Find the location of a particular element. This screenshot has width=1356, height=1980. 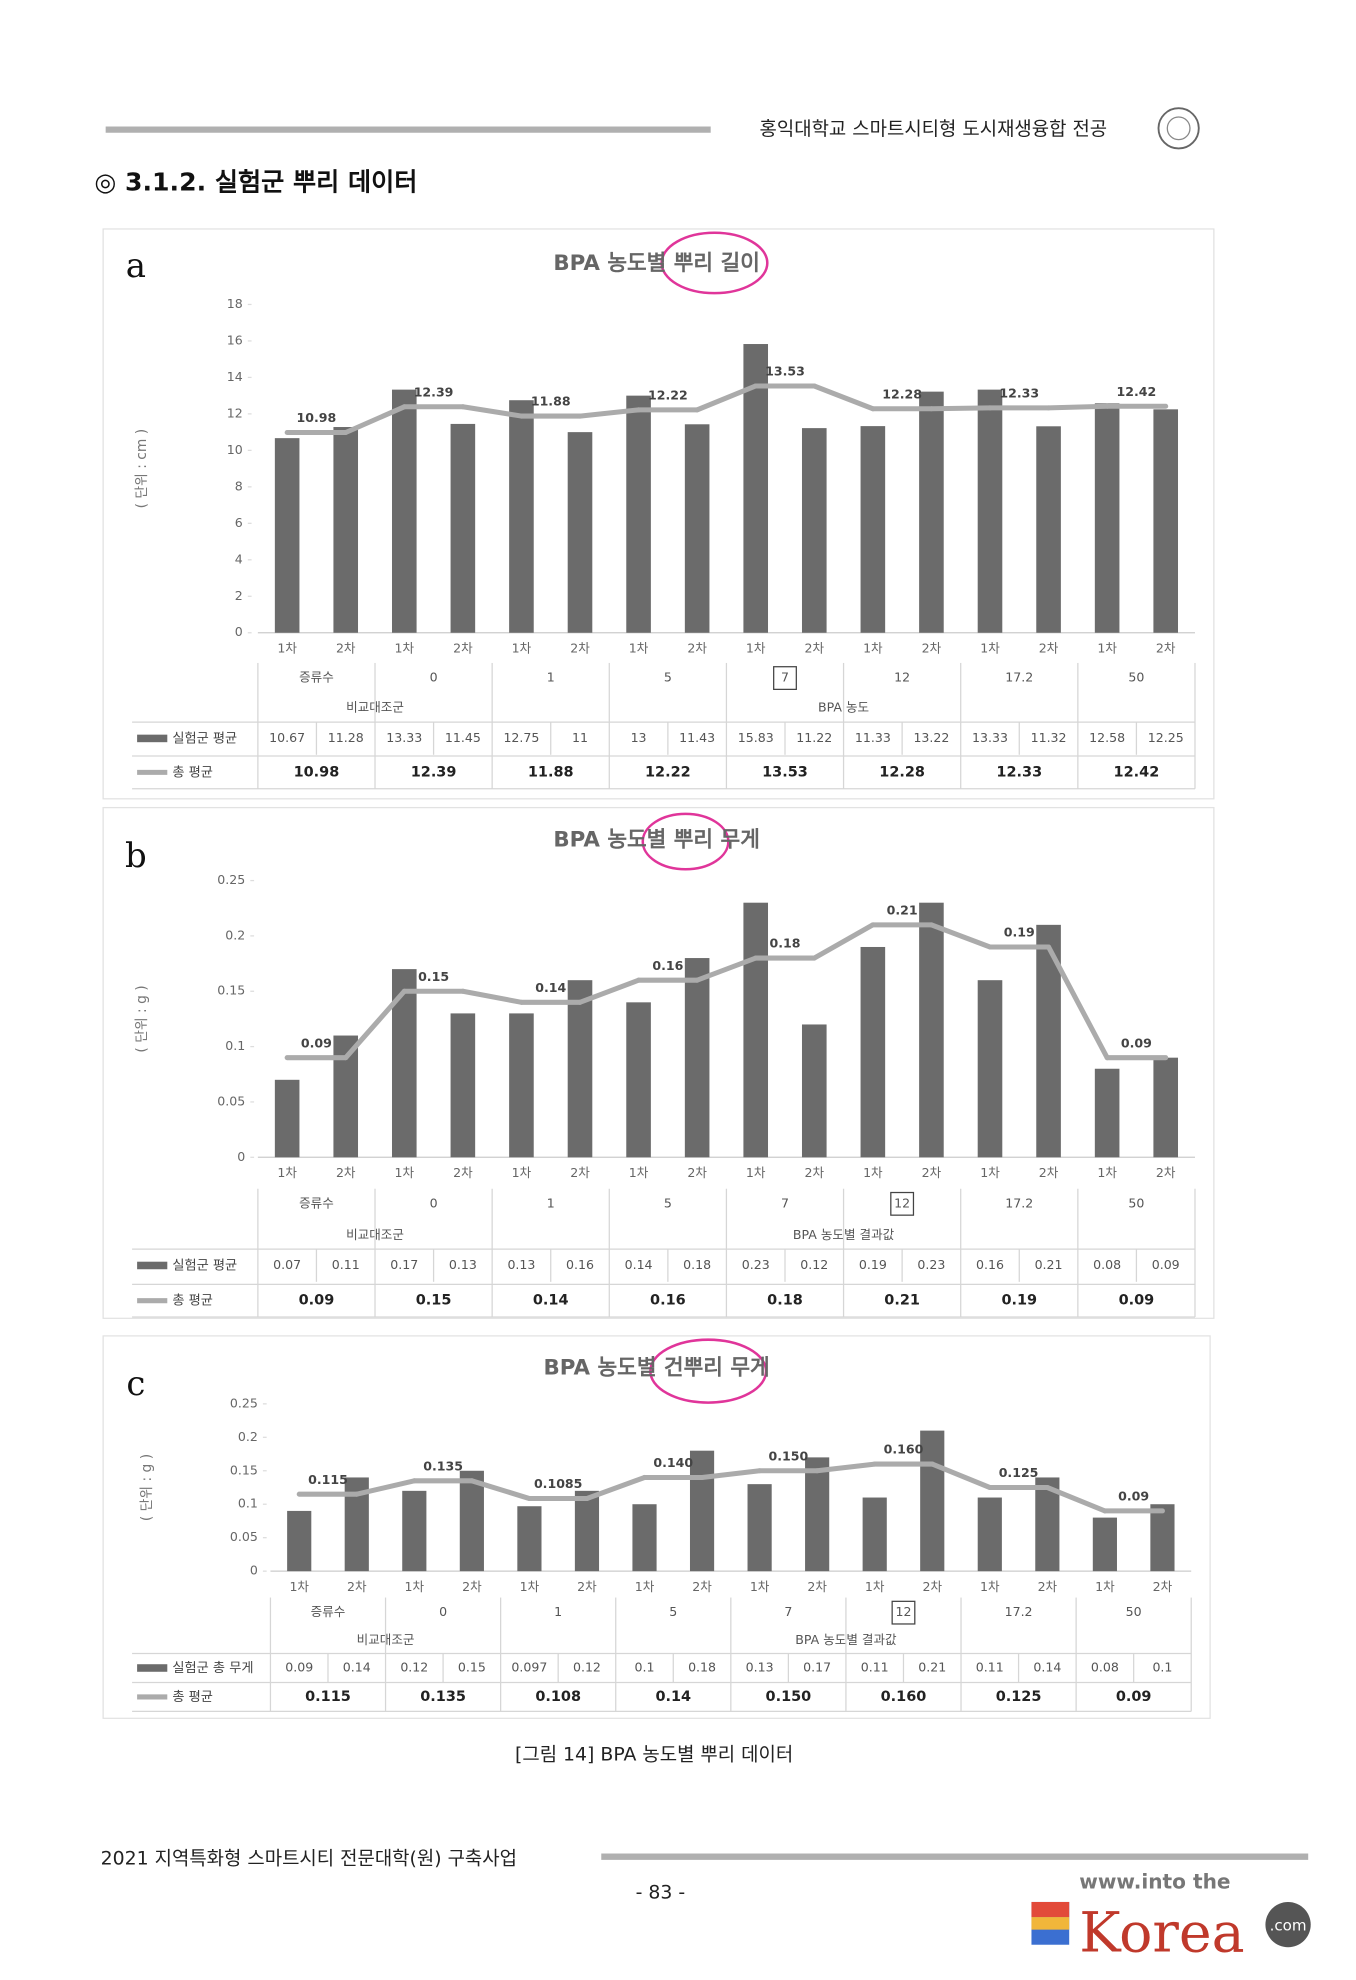

table-mean: 0.150 is located at coordinates (789, 1697).